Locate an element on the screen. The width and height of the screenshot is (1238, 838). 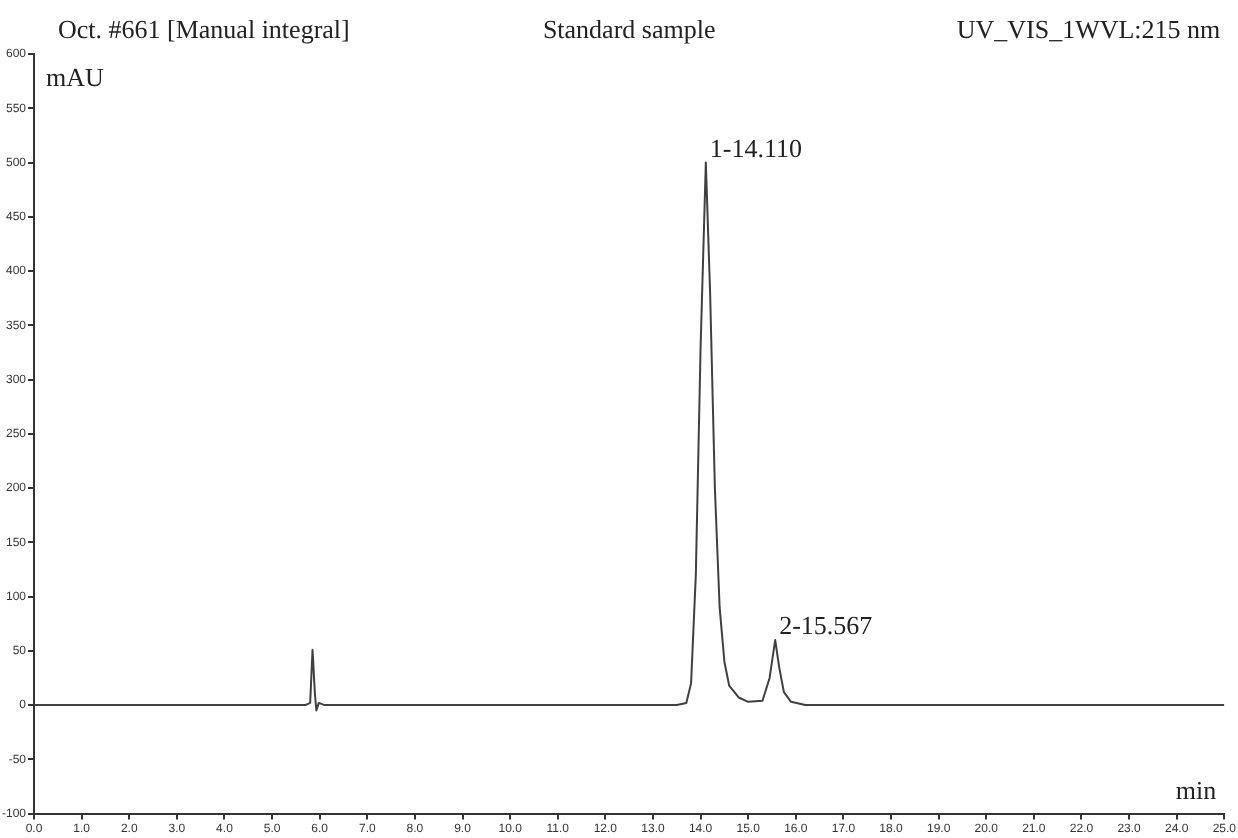
annotation: 2-15.567 is located at coordinates (826, 624).